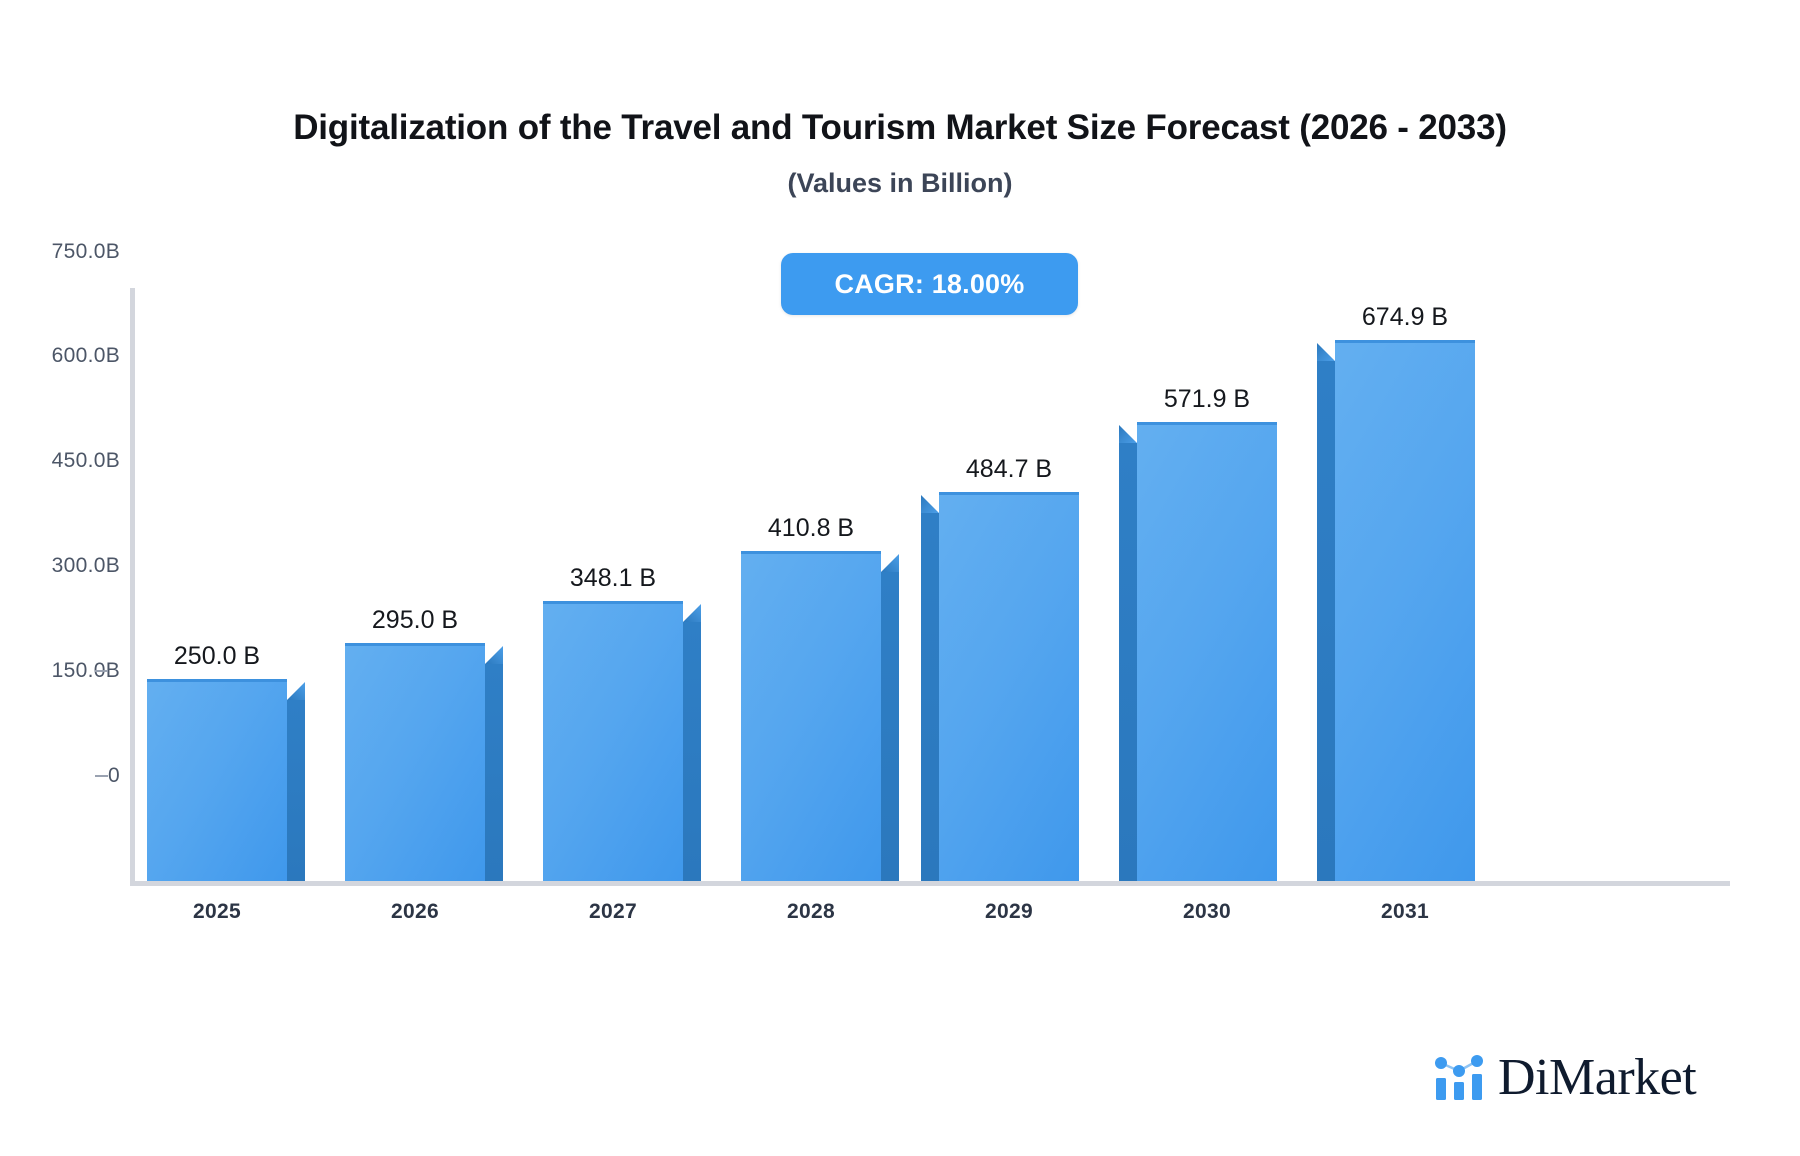 The width and height of the screenshot is (1800, 1156). Describe the element at coordinates (1009, 469) in the screenshot. I see `bar-2029-value-label: 484.7 B` at that location.